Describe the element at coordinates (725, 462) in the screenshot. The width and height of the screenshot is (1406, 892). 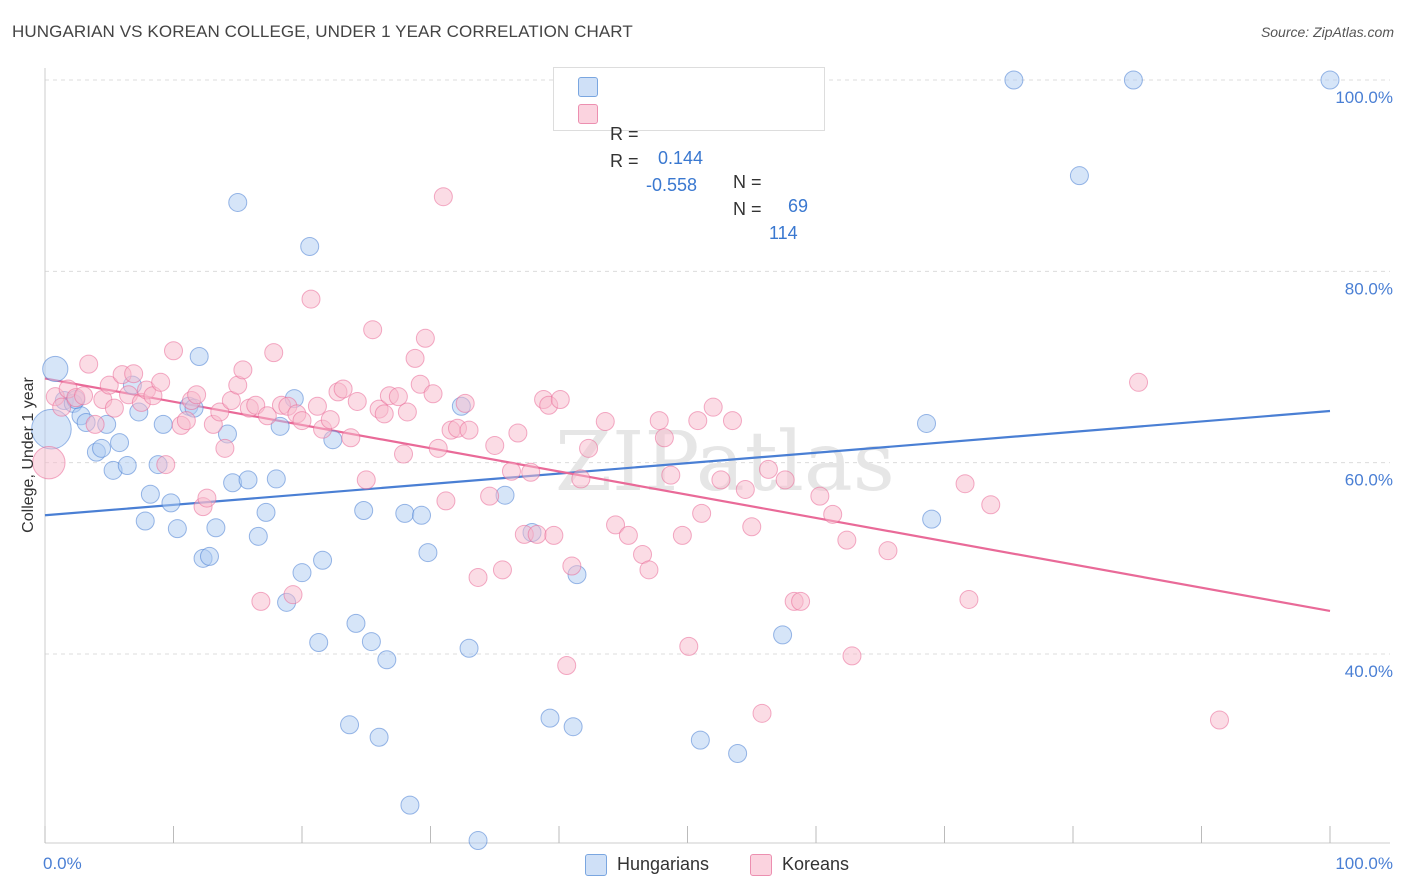
I see `watermark: ZIPatlas` at that location.